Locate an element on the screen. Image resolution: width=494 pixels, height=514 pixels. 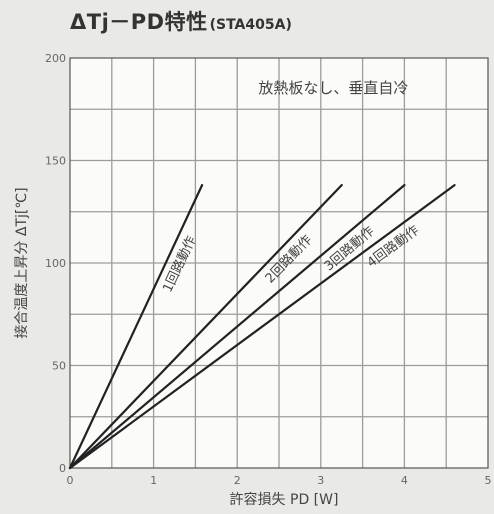
y-tick-label: 200 is located at coordinates (55, 58).